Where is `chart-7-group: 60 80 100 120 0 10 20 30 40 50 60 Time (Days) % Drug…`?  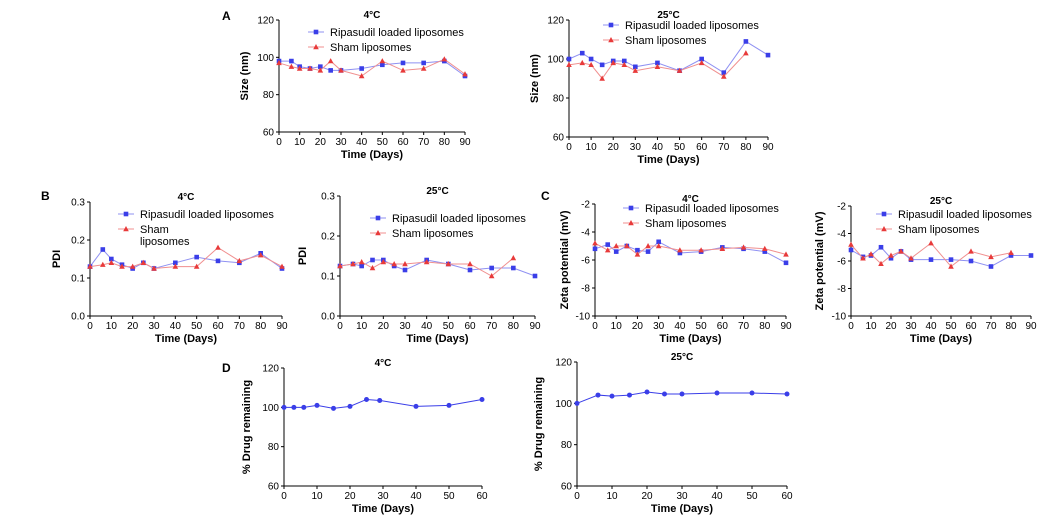 chart-7-group: 60 80 100 120 0 10 20 30 40 50 60 Time (Days) % Drug… is located at coordinates (364, 436).